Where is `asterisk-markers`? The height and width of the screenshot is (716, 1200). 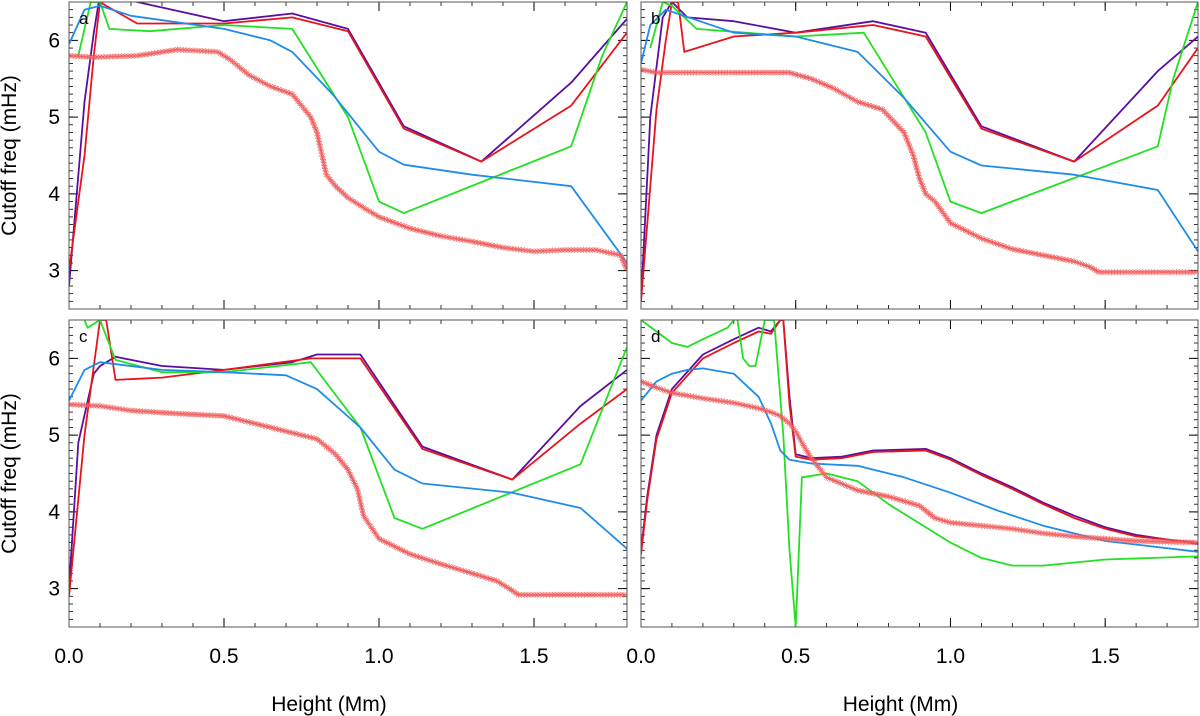 asterisk-markers is located at coordinates (348, 499).